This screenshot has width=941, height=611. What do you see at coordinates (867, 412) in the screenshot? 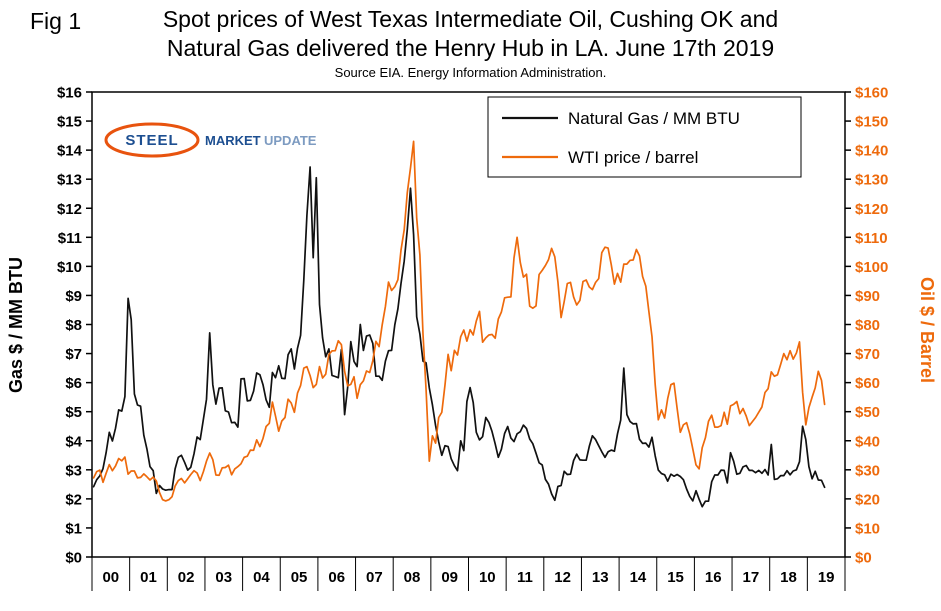
I see `right-axis-tick-label: $50` at bounding box center [867, 412].